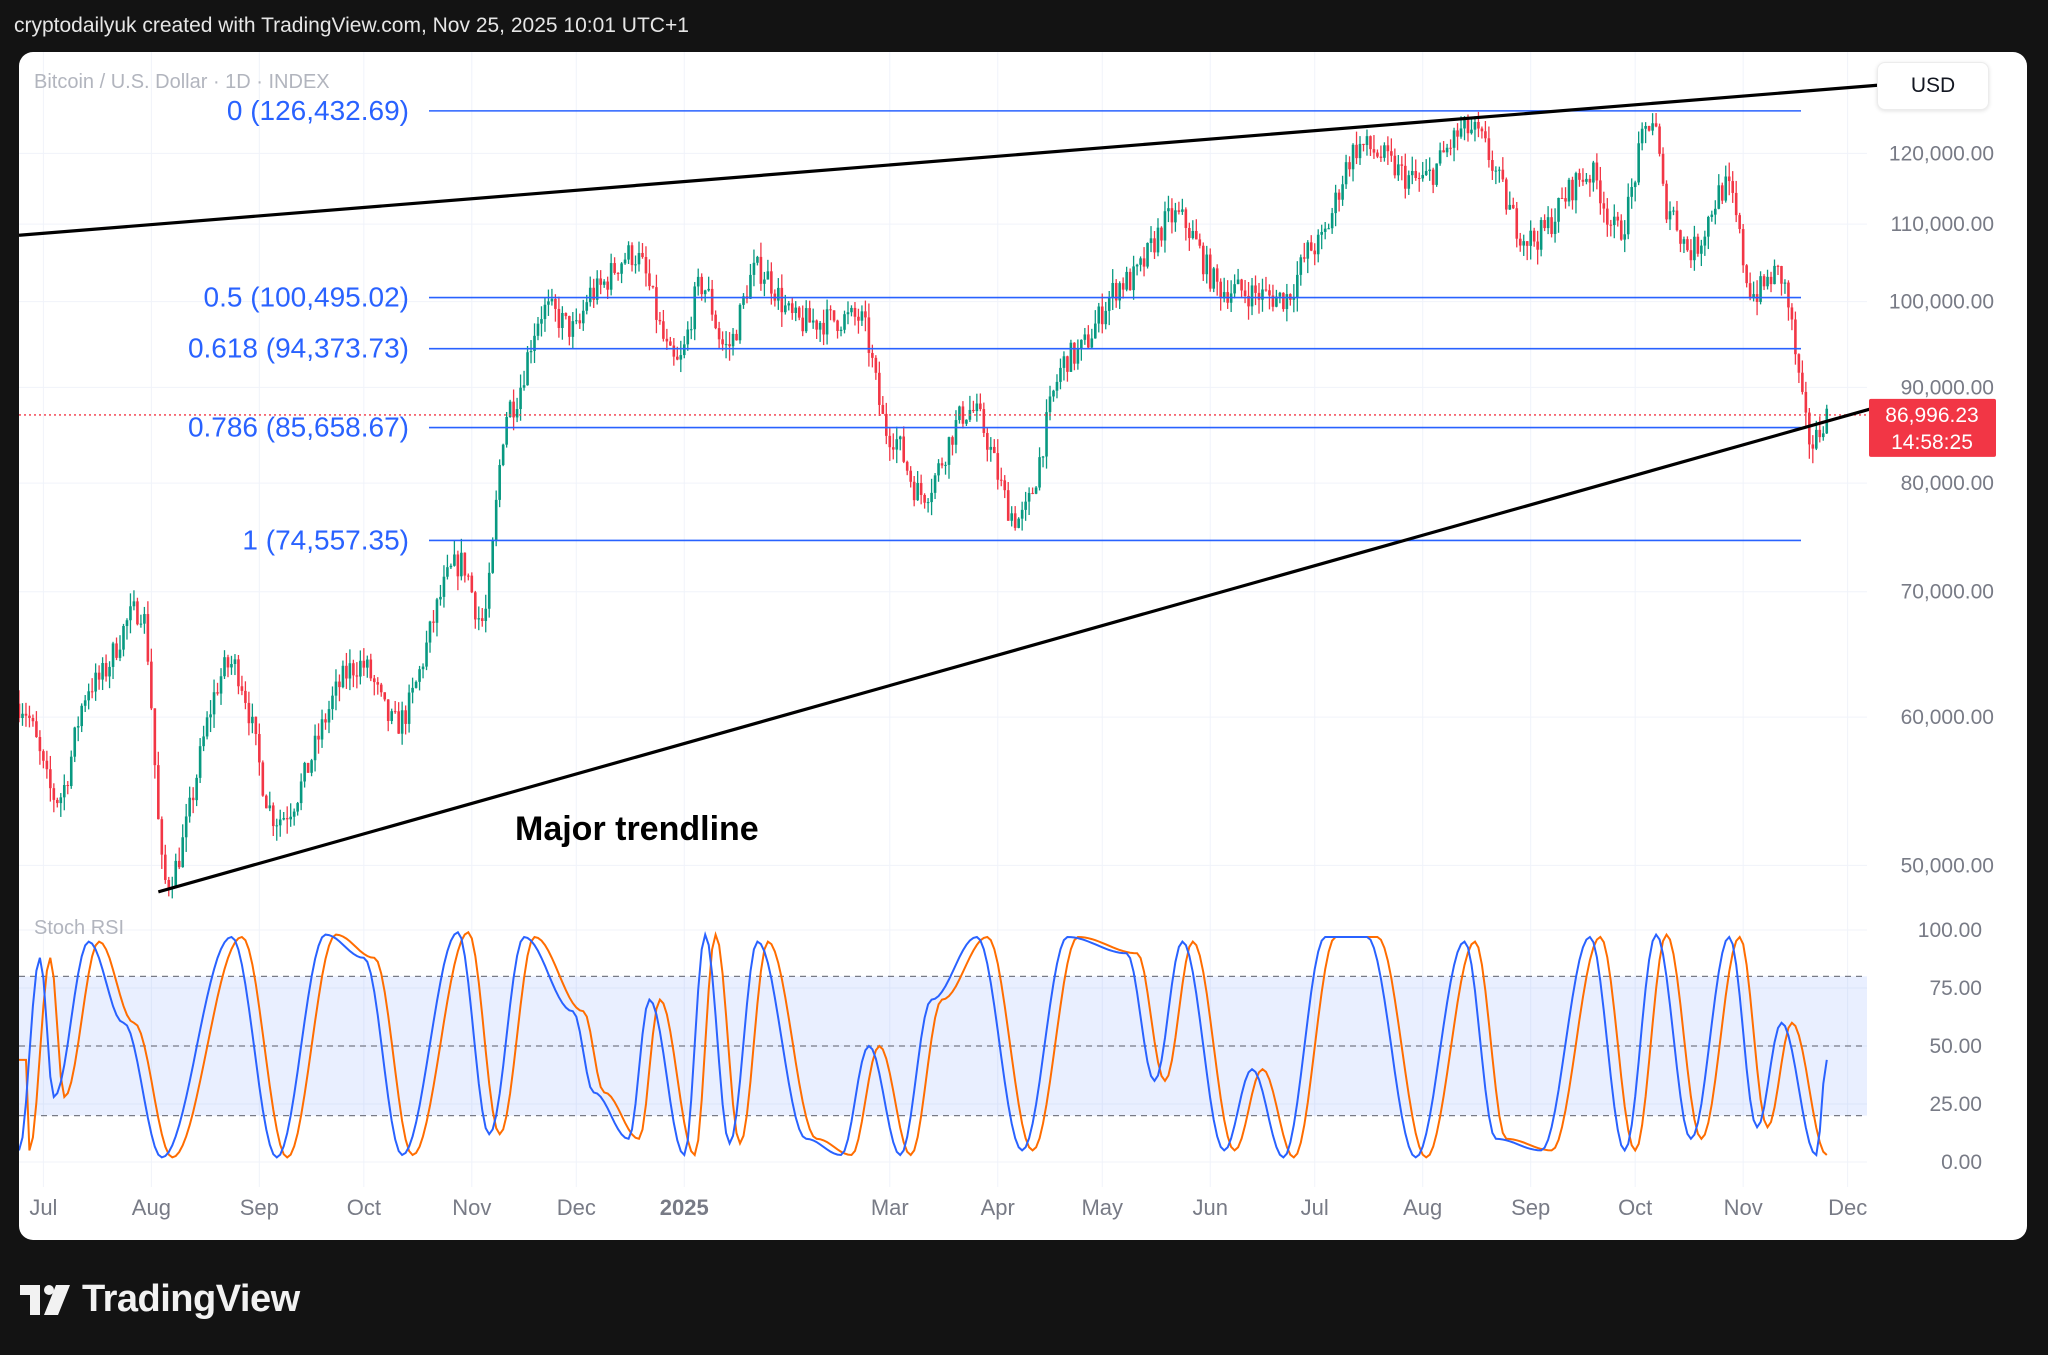  Describe the element at coordinates (160, 1299) in the screenshot. I see `tradingview-logo: TradingView` at that location.